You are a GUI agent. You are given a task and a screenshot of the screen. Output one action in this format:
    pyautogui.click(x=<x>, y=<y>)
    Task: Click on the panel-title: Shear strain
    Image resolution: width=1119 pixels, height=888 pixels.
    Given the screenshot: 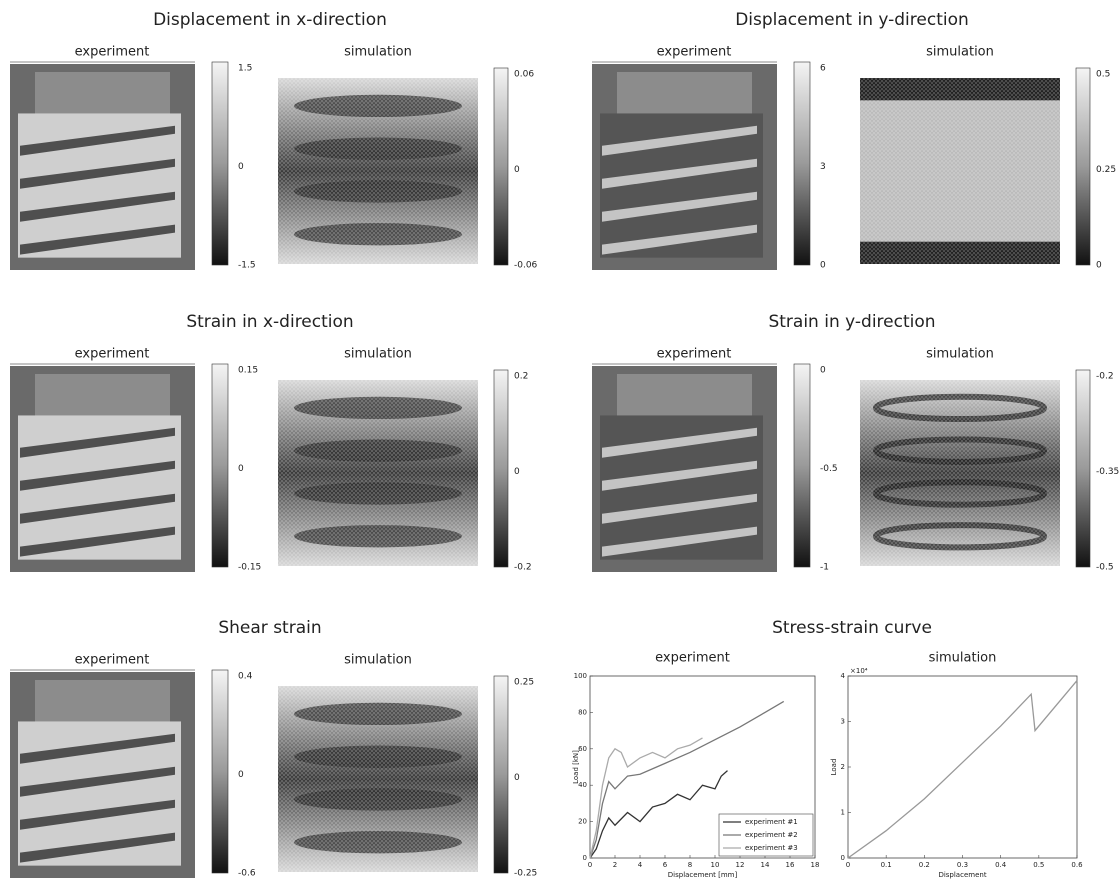 What is the action you would take?
    pyautogui.click(x=269, y=628)
    